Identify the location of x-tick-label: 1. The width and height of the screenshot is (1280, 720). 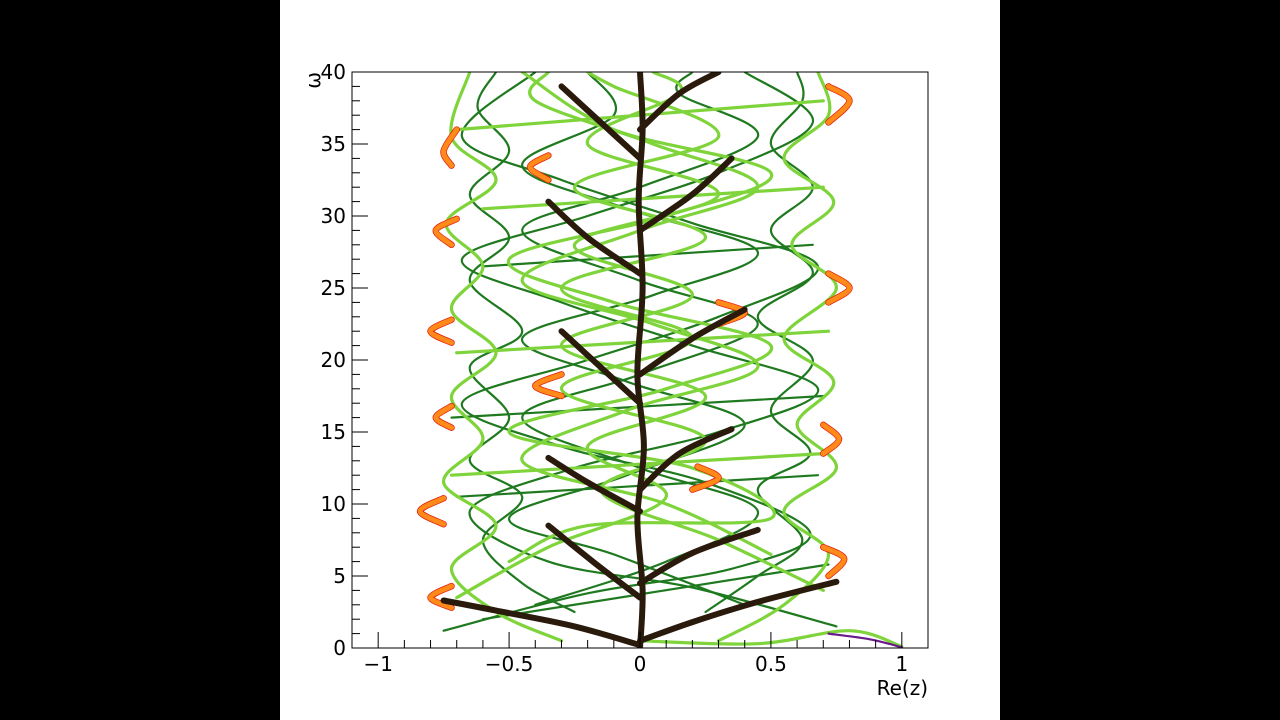
(901, 664).